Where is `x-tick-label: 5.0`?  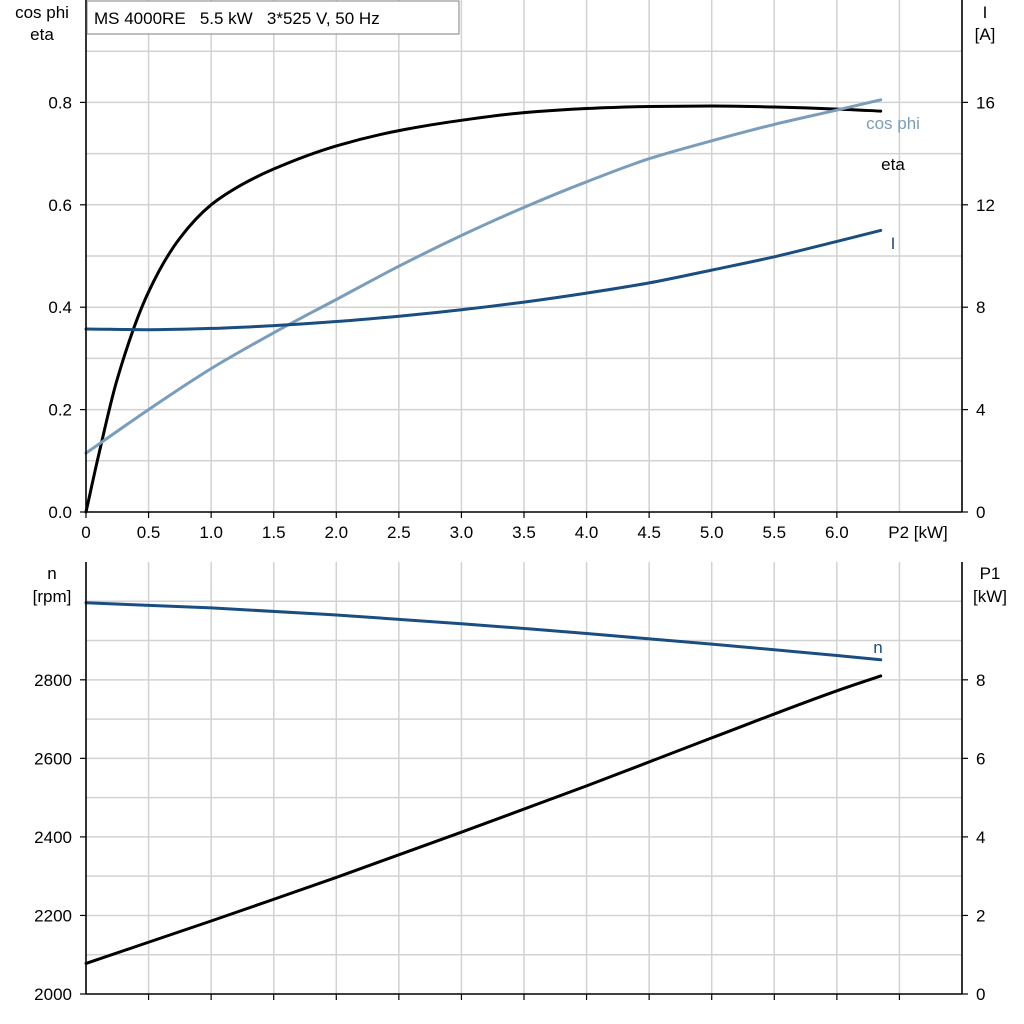
x-tick-label: 5.0 is located at coordinates (712, 532).